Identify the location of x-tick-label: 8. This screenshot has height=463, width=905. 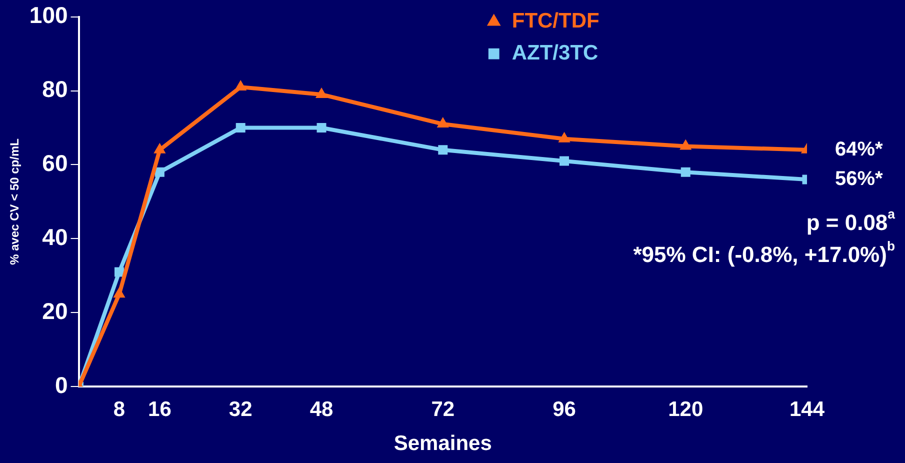
(119, 409).